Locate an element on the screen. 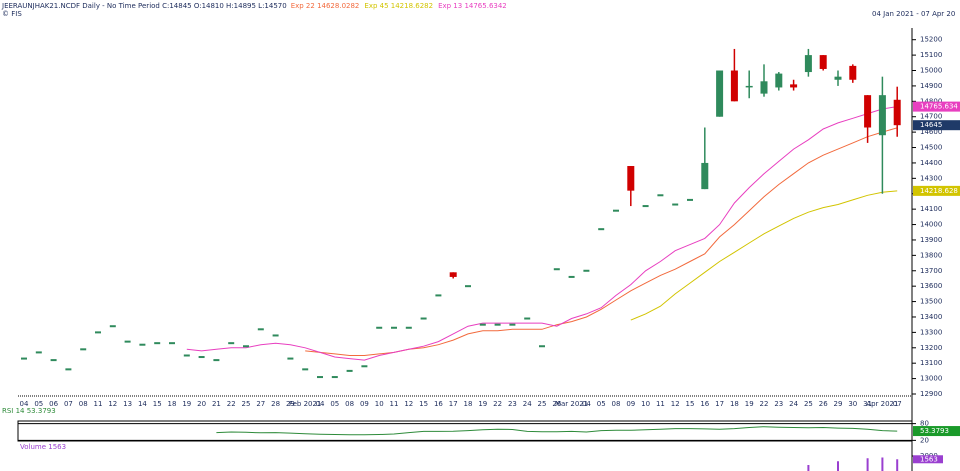 The width and height of the screenshot is (960, 471). x-tick-label: 31 is located at coordinates (867, 404).